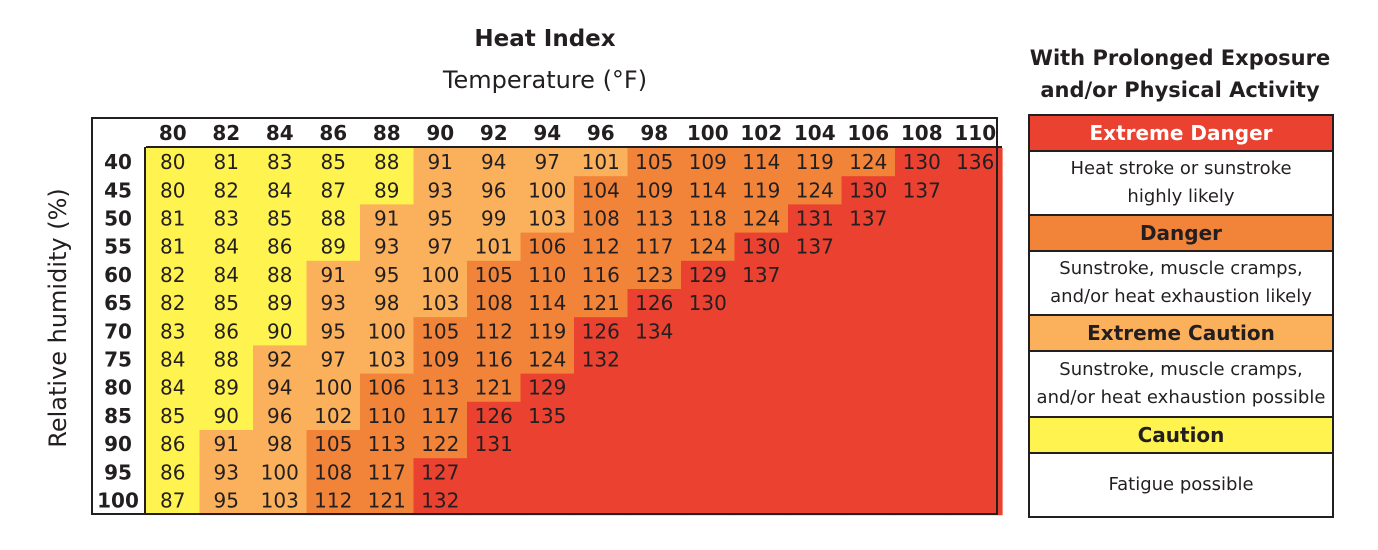 Image resolution: width=1378 pixels, height=550 pixels. I want to click on legend-title-line2: and/or Physical Activity, so click(1180, 90).